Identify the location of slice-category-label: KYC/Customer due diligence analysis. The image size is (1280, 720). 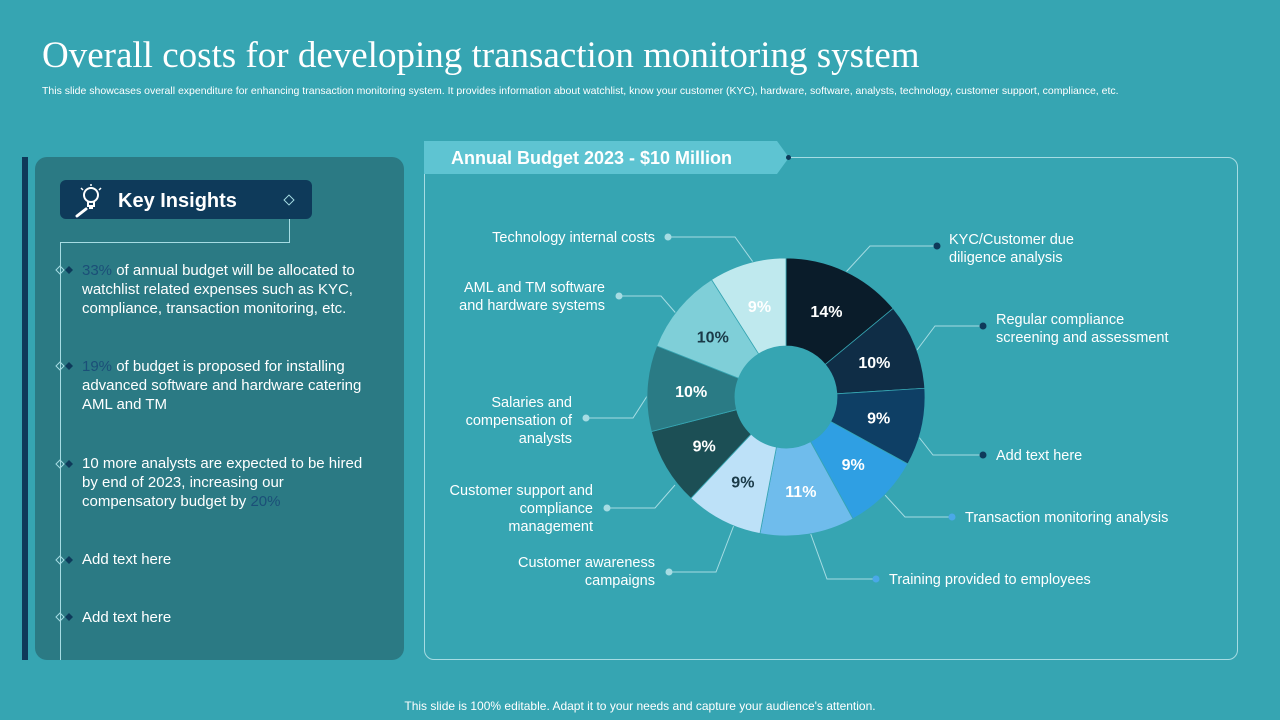
(1011, 249).